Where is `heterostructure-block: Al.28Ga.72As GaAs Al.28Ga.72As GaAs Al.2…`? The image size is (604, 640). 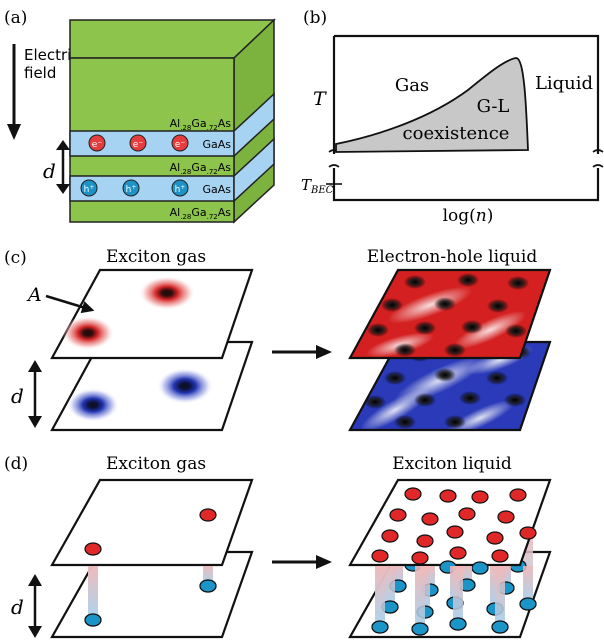
heterostructure-block: Al.28Ga.72As GaAs Al.28Ga.72As GaAs Al.2… is located at coordinates (172, 121).